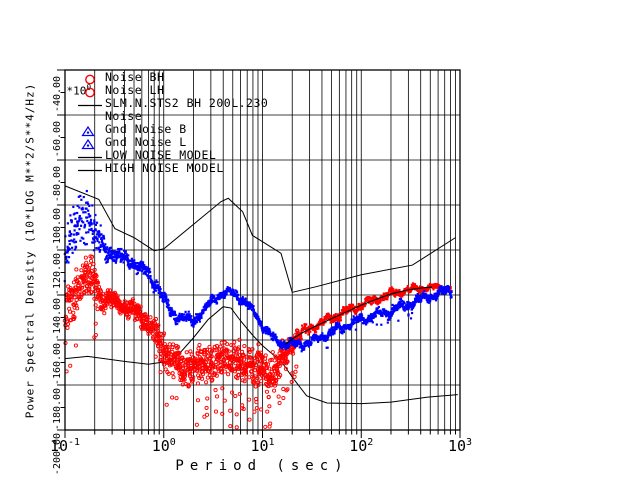  I want to click on y-axis-multiplier: *100, so click(66, 90).